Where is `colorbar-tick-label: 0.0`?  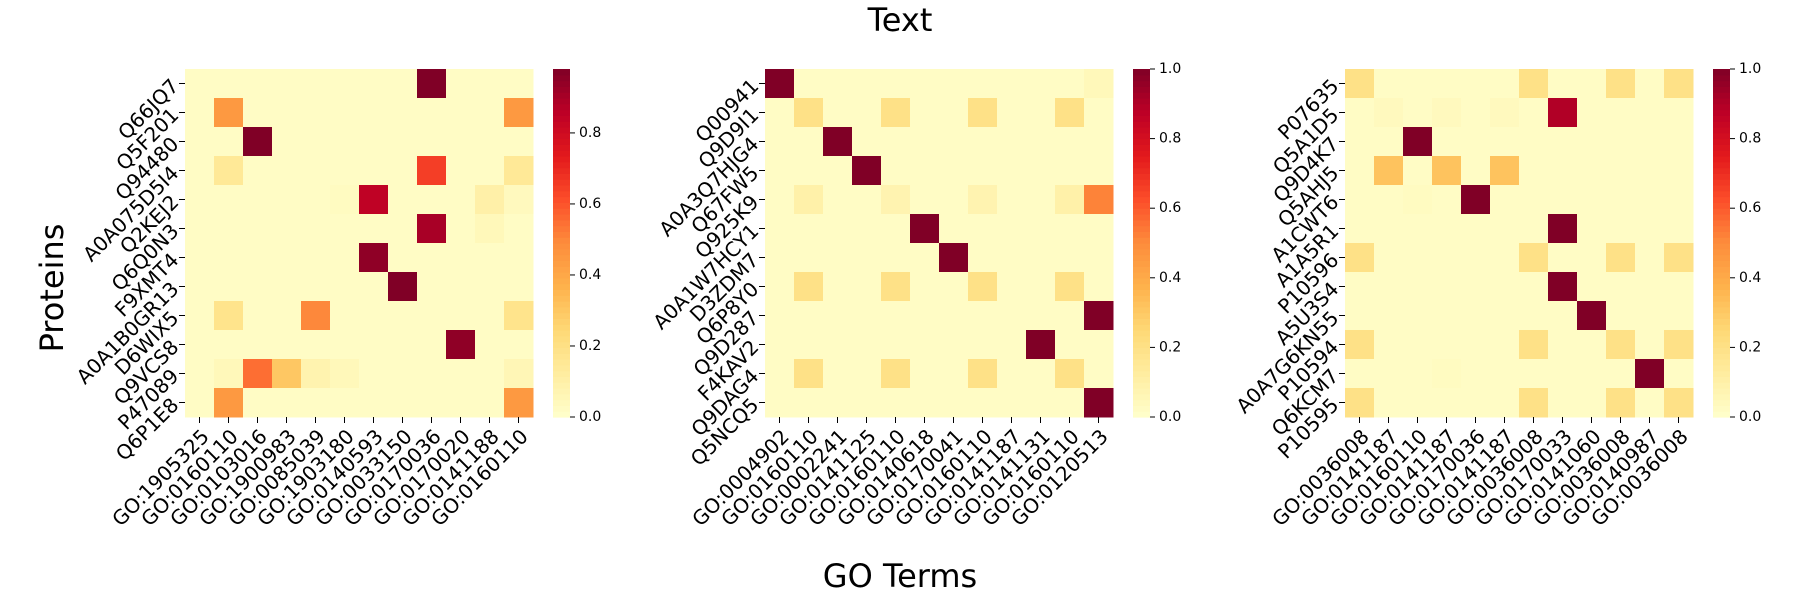
colorbar-tick-label: 0.0 is located at coordinates (1750, 417).